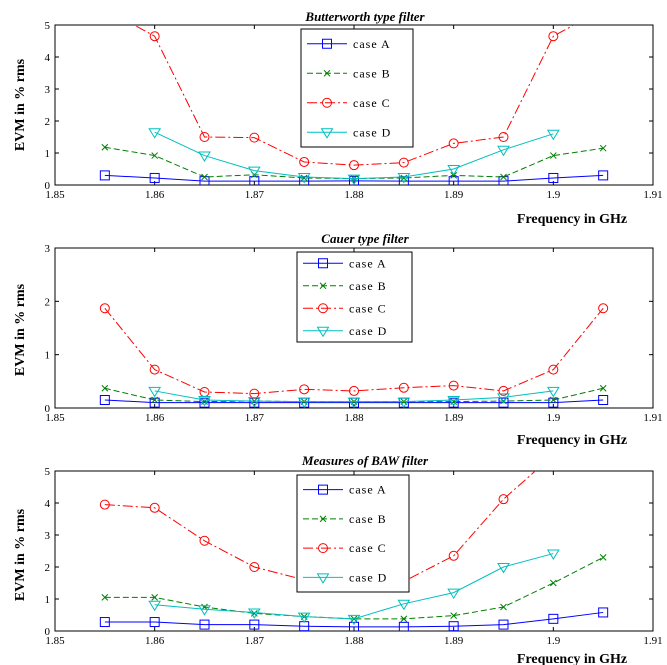 The height and width of the screenshot is (665, 667). Describe the element at coordinates (354, 351) in the screenshot. I see `series-case-c` at that location.